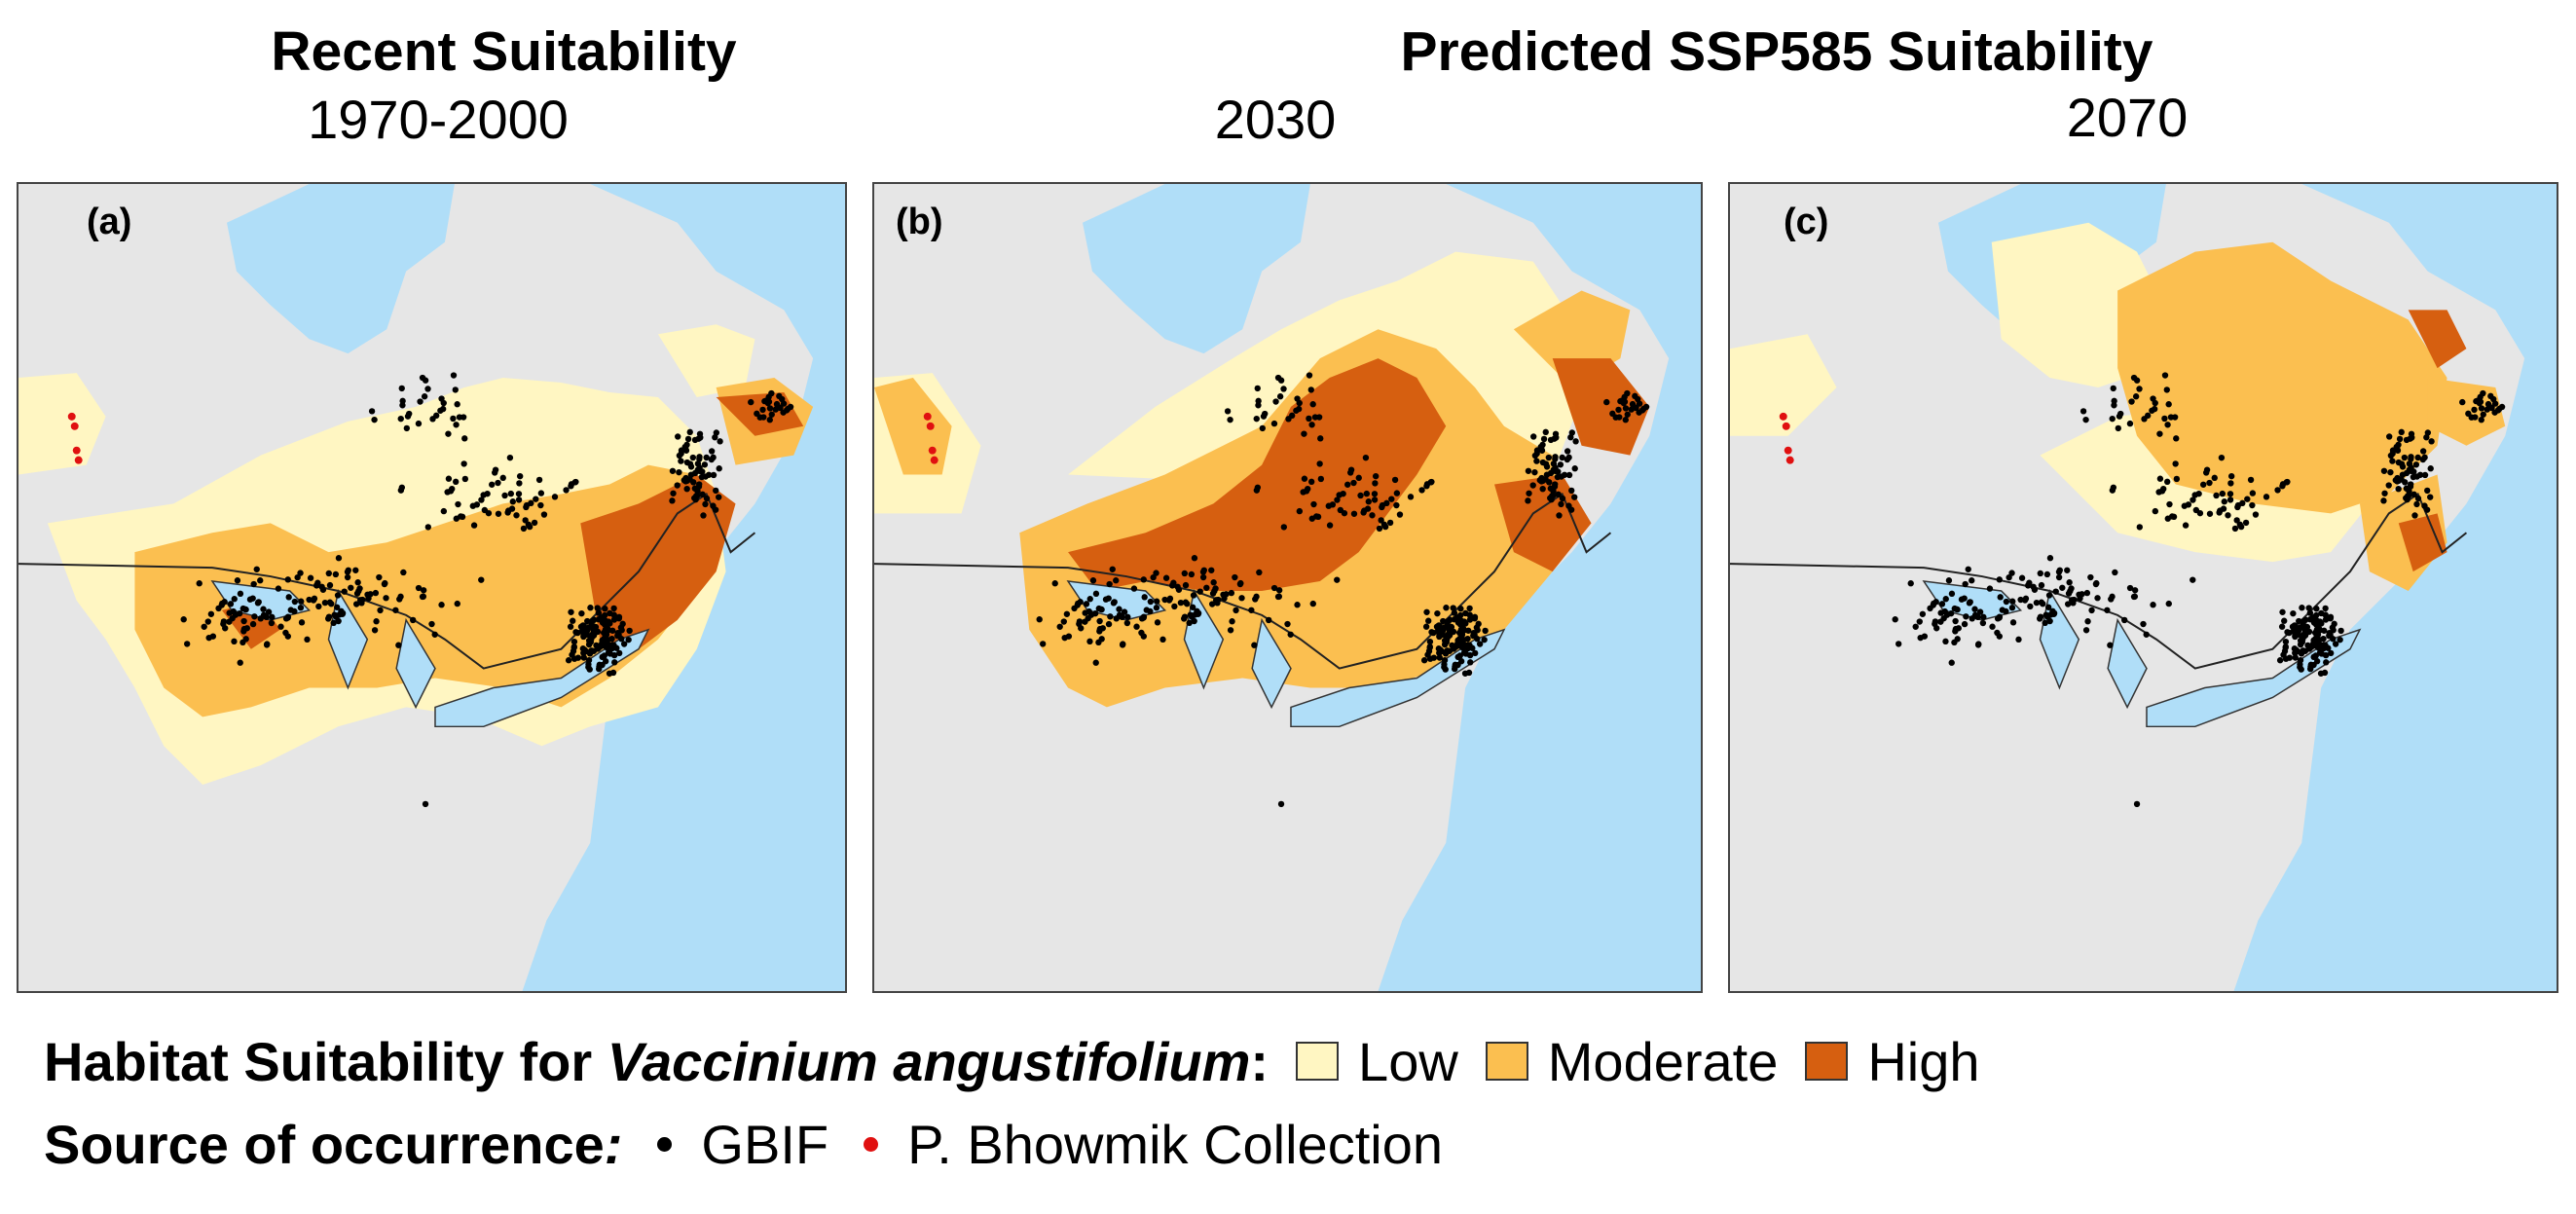 This screenshot has height=1214, width=2576. What do you see at coordinates (929, 1061) in the screenshot?
I see `species-name: Vaccinium angustifolium` at bounding box center [929, 1061].